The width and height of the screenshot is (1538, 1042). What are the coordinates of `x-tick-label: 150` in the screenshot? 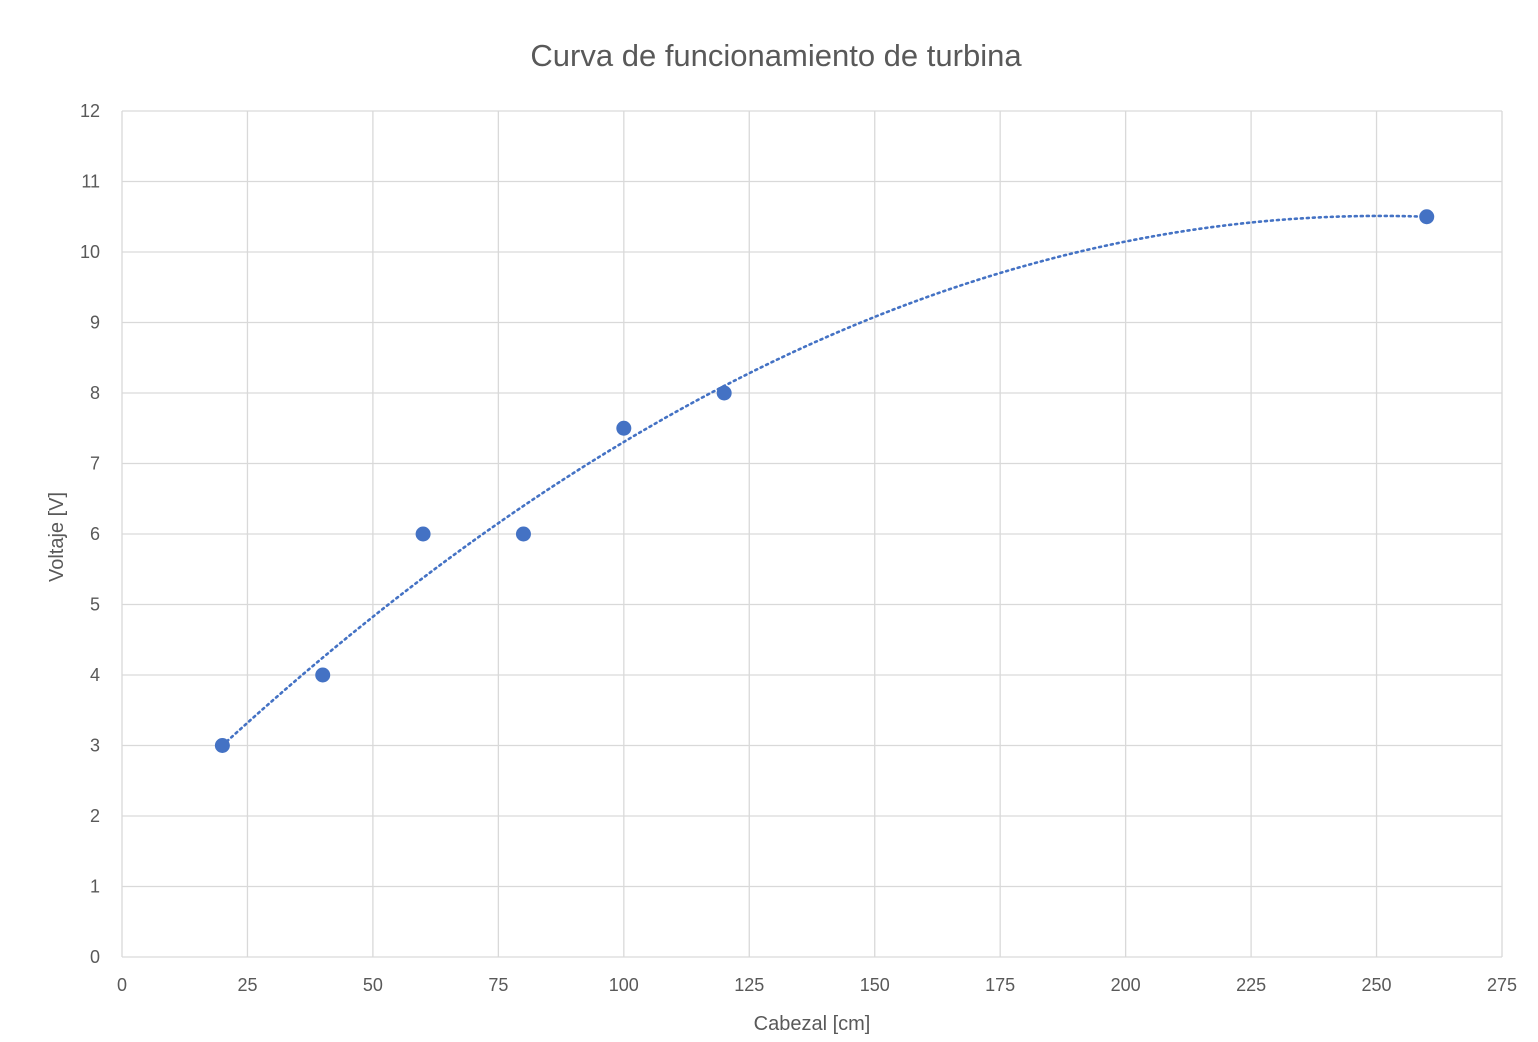 It's located at (875, 985).